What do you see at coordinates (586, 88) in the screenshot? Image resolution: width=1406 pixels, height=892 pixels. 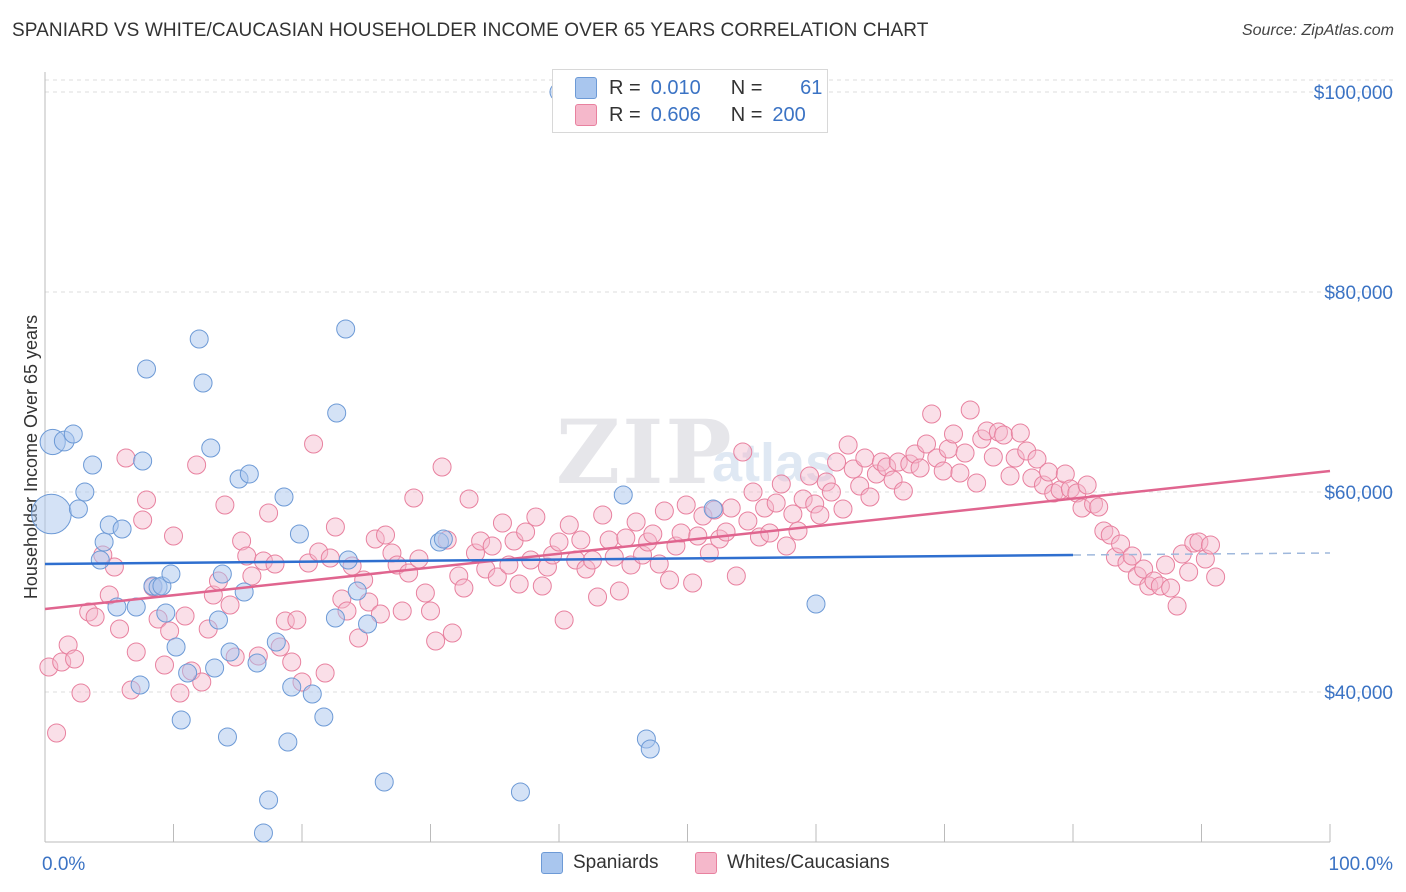 I see `legend-swatch-blue` at bounding box center [586, 88].